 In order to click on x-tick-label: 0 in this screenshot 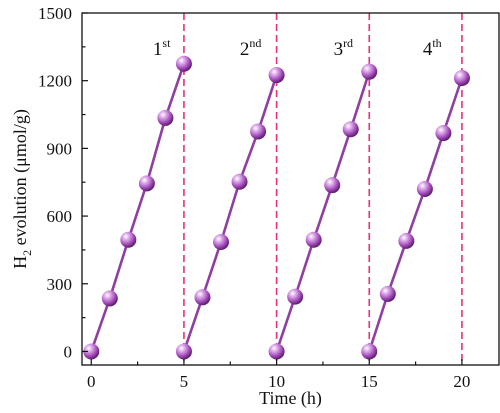, I will do `click(91, 381)`.